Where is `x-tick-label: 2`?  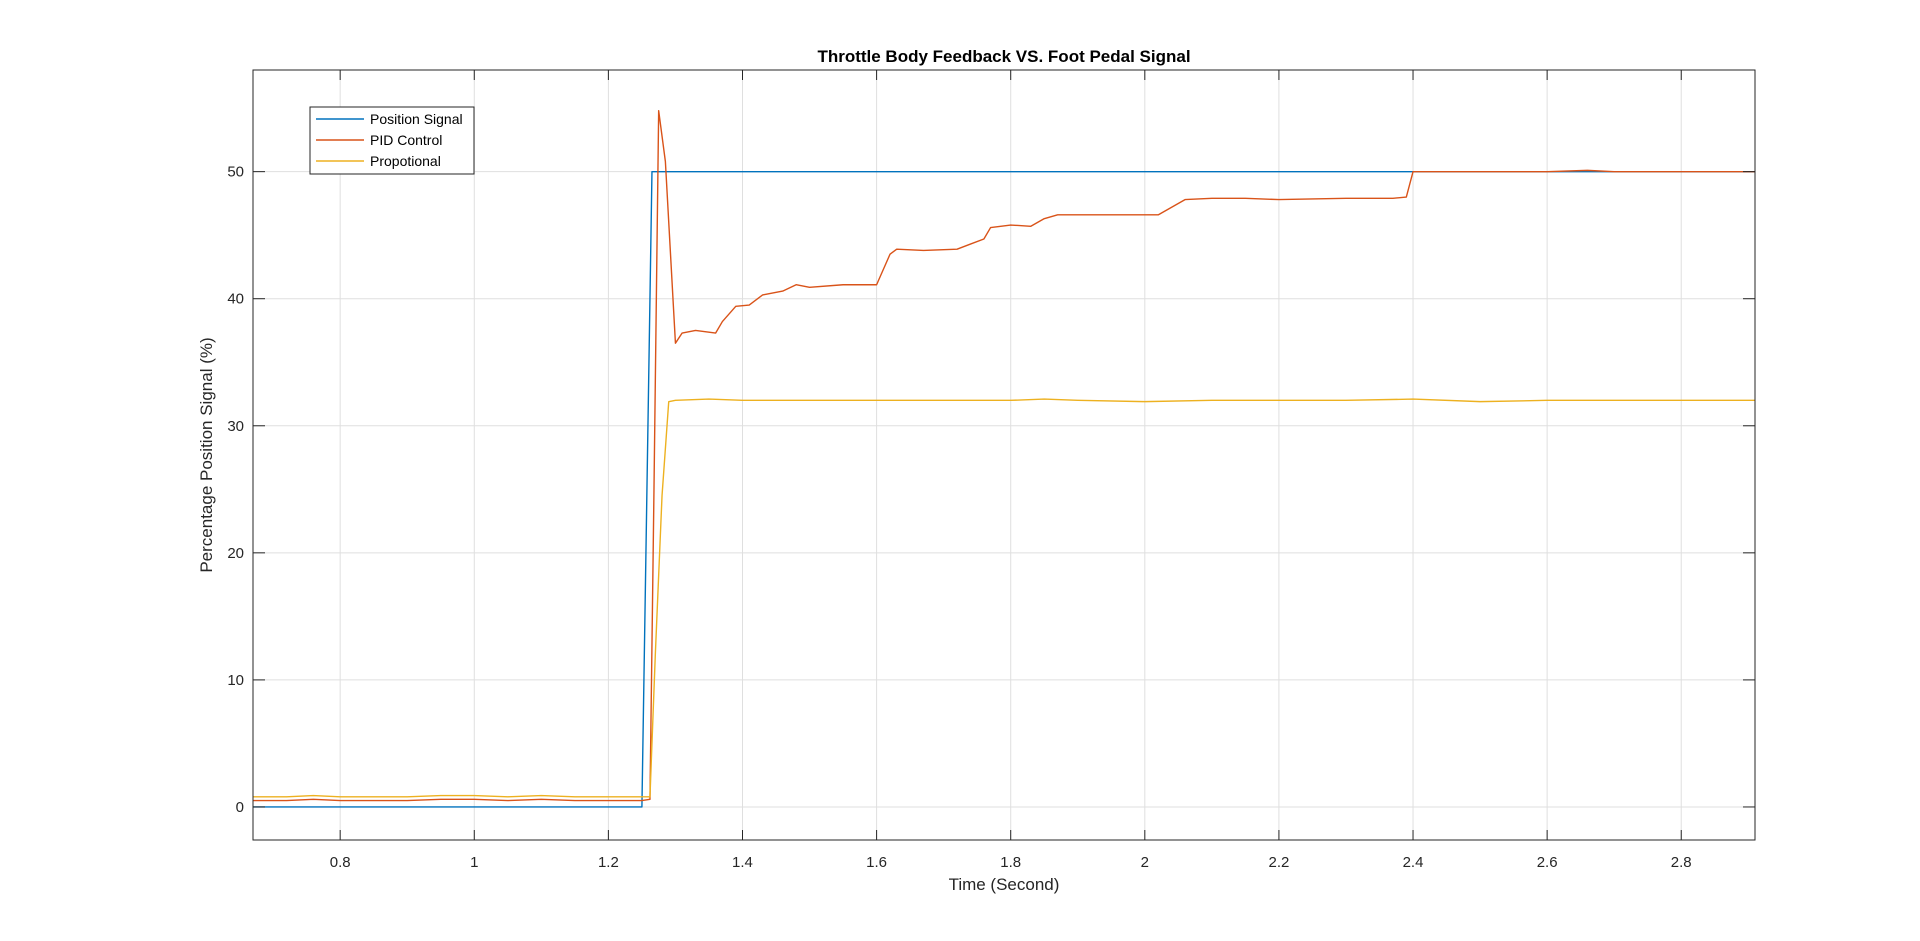
x-tick-label: 2 is located at coordinates (1145, 862).